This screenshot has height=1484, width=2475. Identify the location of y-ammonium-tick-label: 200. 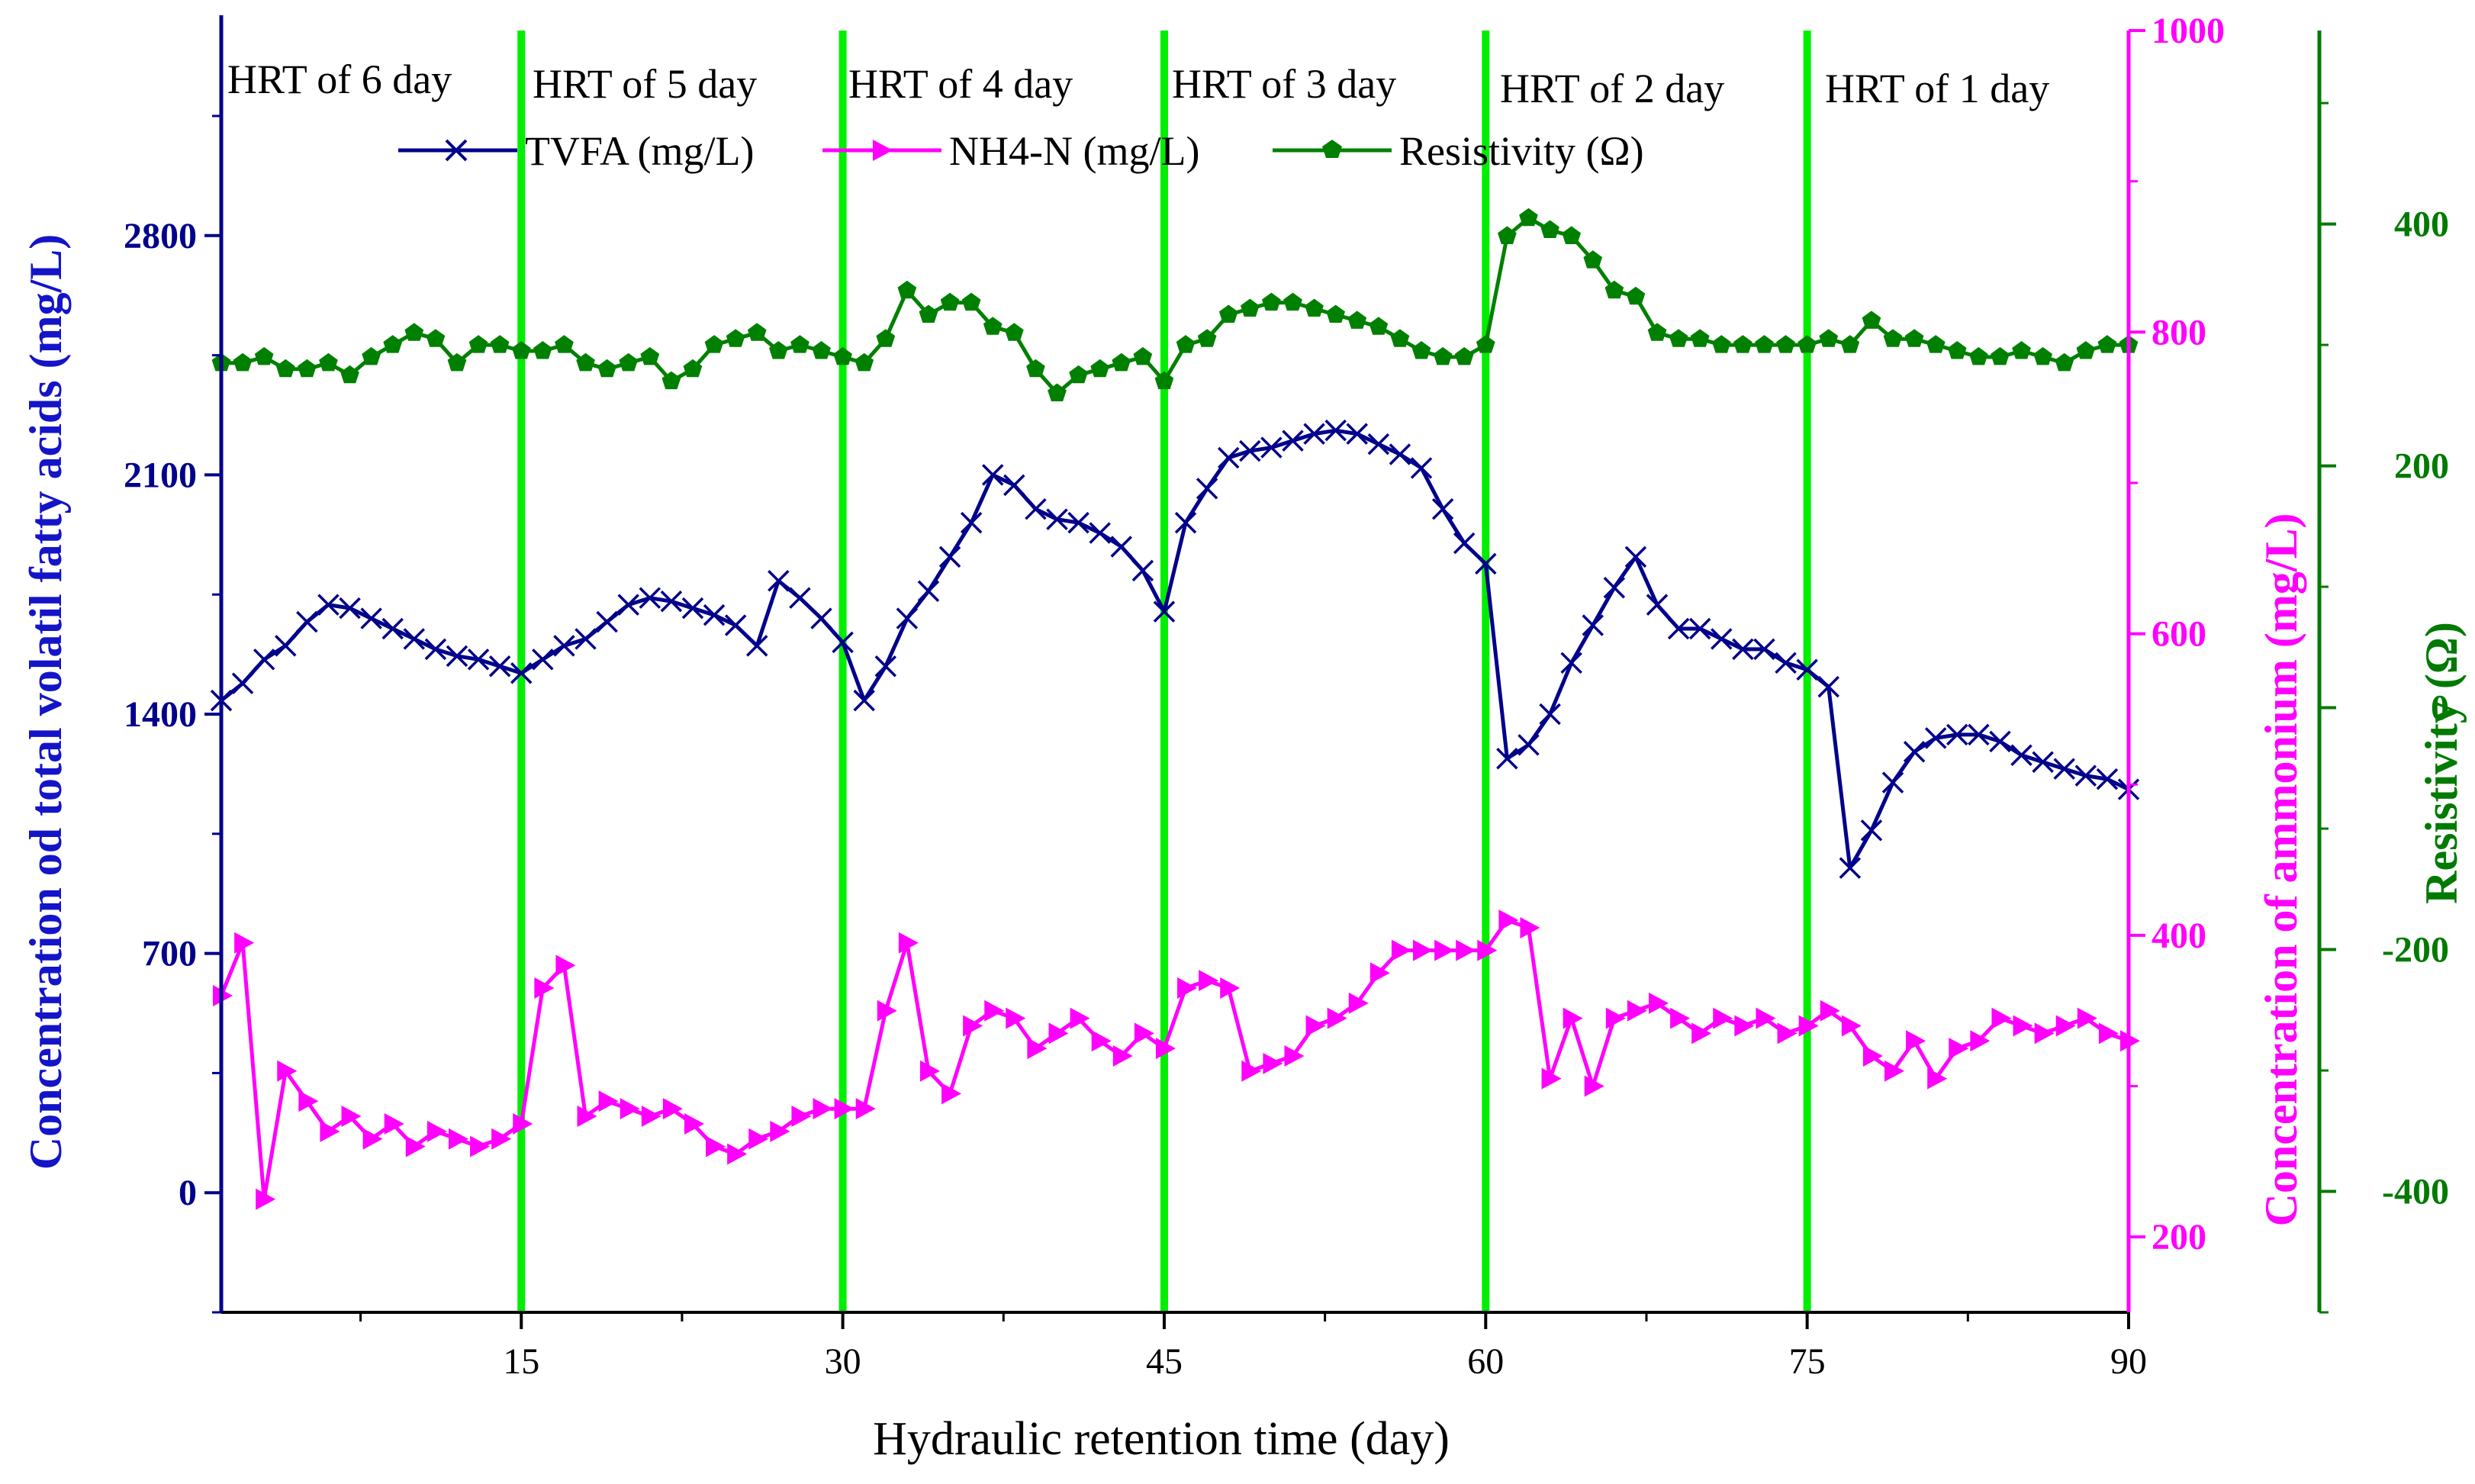
(2179, 1237).